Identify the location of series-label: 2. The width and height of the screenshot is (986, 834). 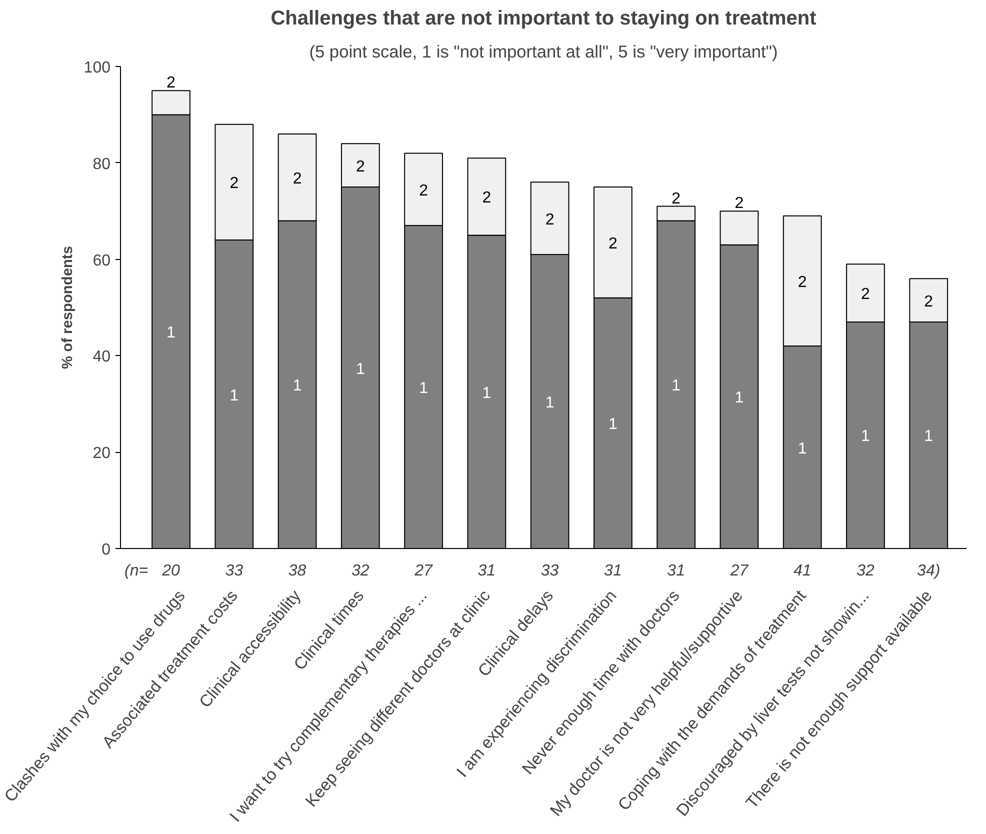
(171, 83).